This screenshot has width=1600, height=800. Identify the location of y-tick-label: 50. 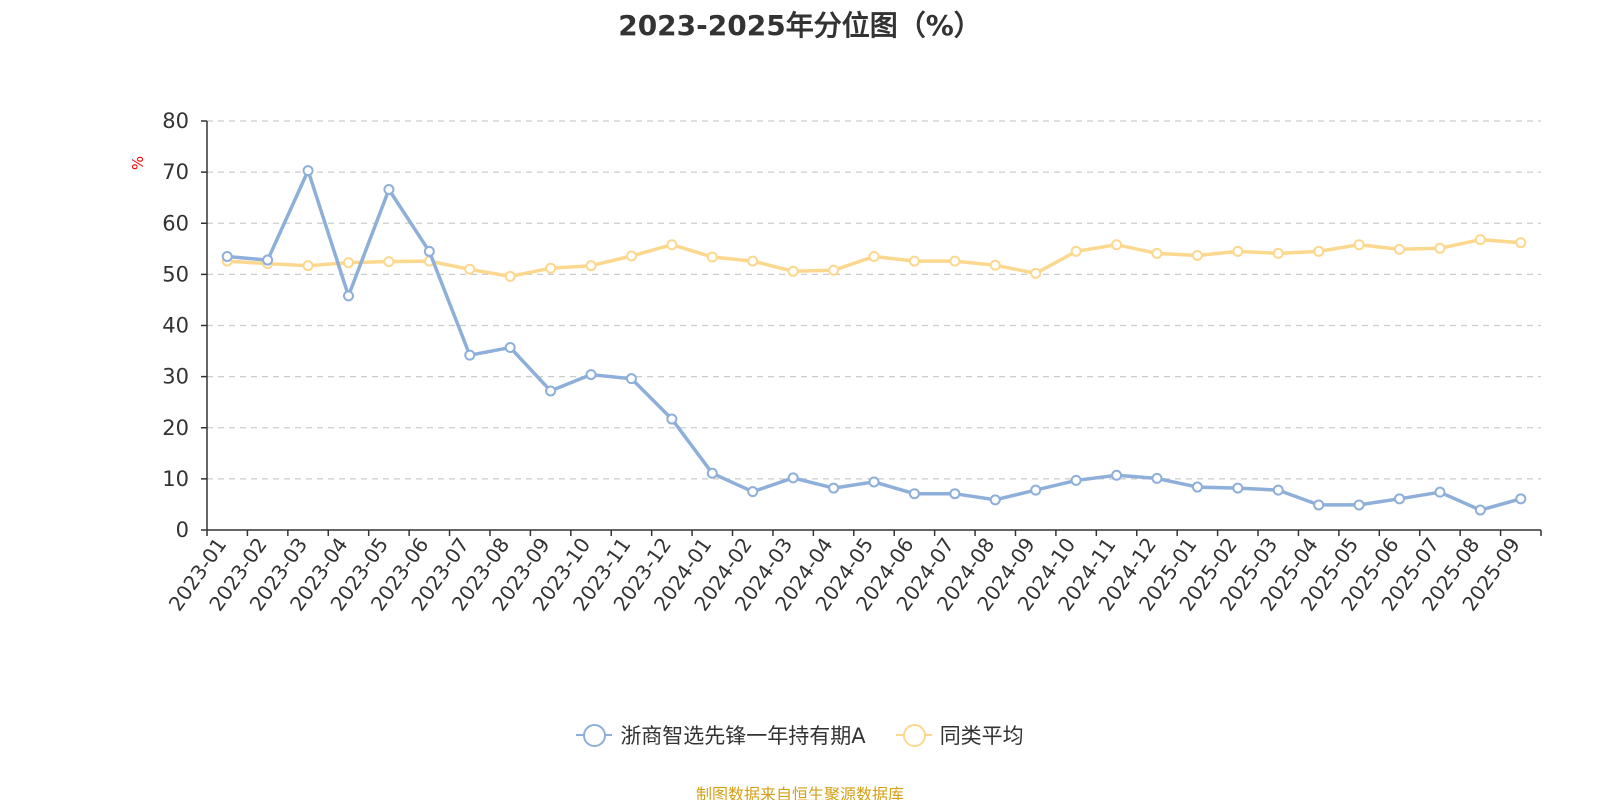
(175, 274).